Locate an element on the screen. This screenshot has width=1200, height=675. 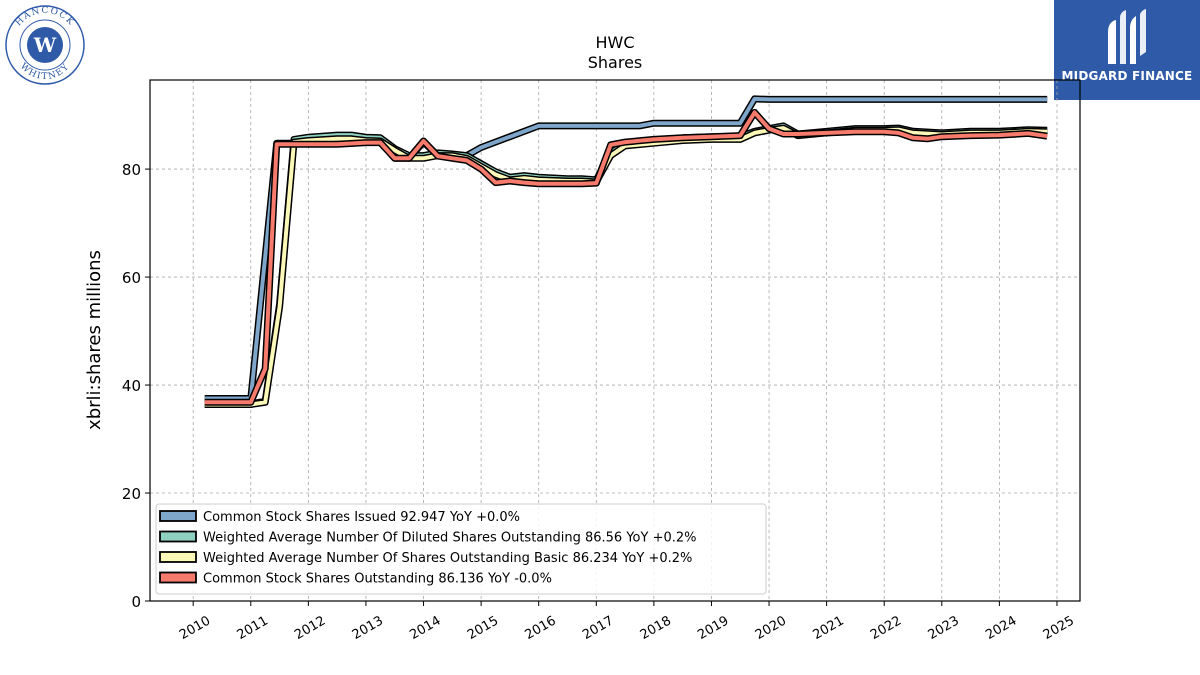
x-tick-label: 2022 is located at coordinates (886, 628).